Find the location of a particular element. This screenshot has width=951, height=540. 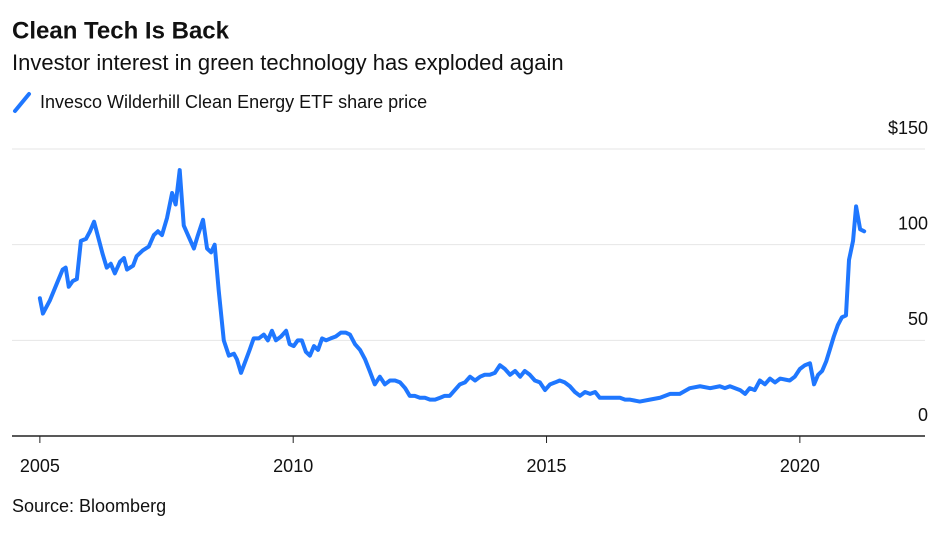

source: Source: Bloomberg is located at coordinates (89, 506).